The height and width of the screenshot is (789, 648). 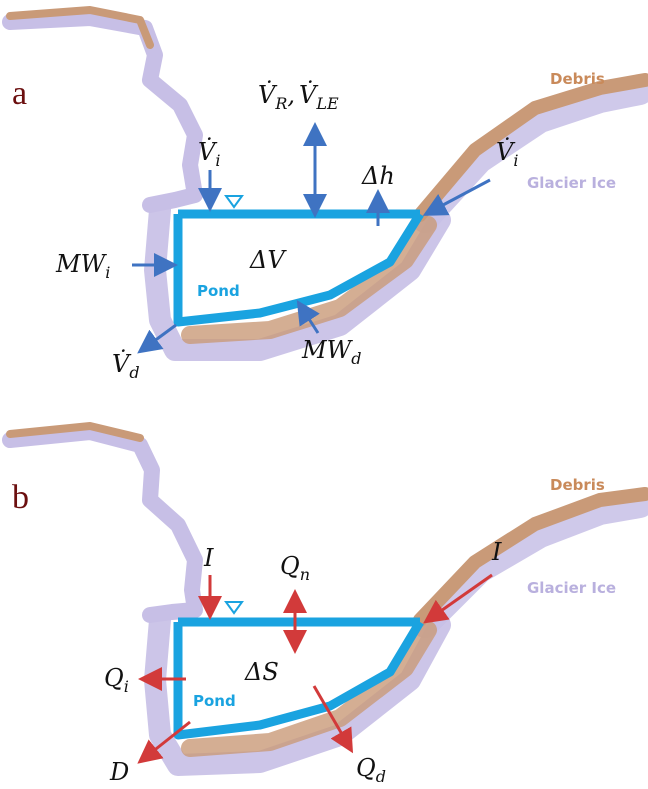 What do you see at coordinates (80, 27) in the screenshot?
I see `debris-upper-left-a` at bounding box center [80, 27].